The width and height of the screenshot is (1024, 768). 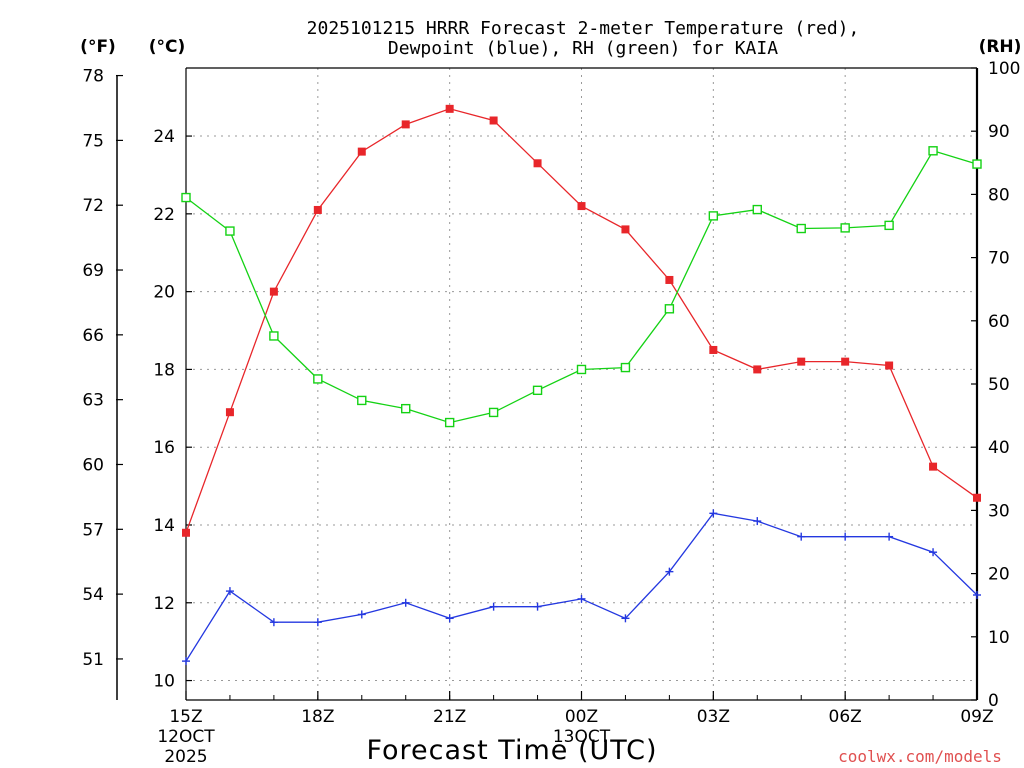 I want to click on x-tick-label: 09Z, so click(x=976, y=717).